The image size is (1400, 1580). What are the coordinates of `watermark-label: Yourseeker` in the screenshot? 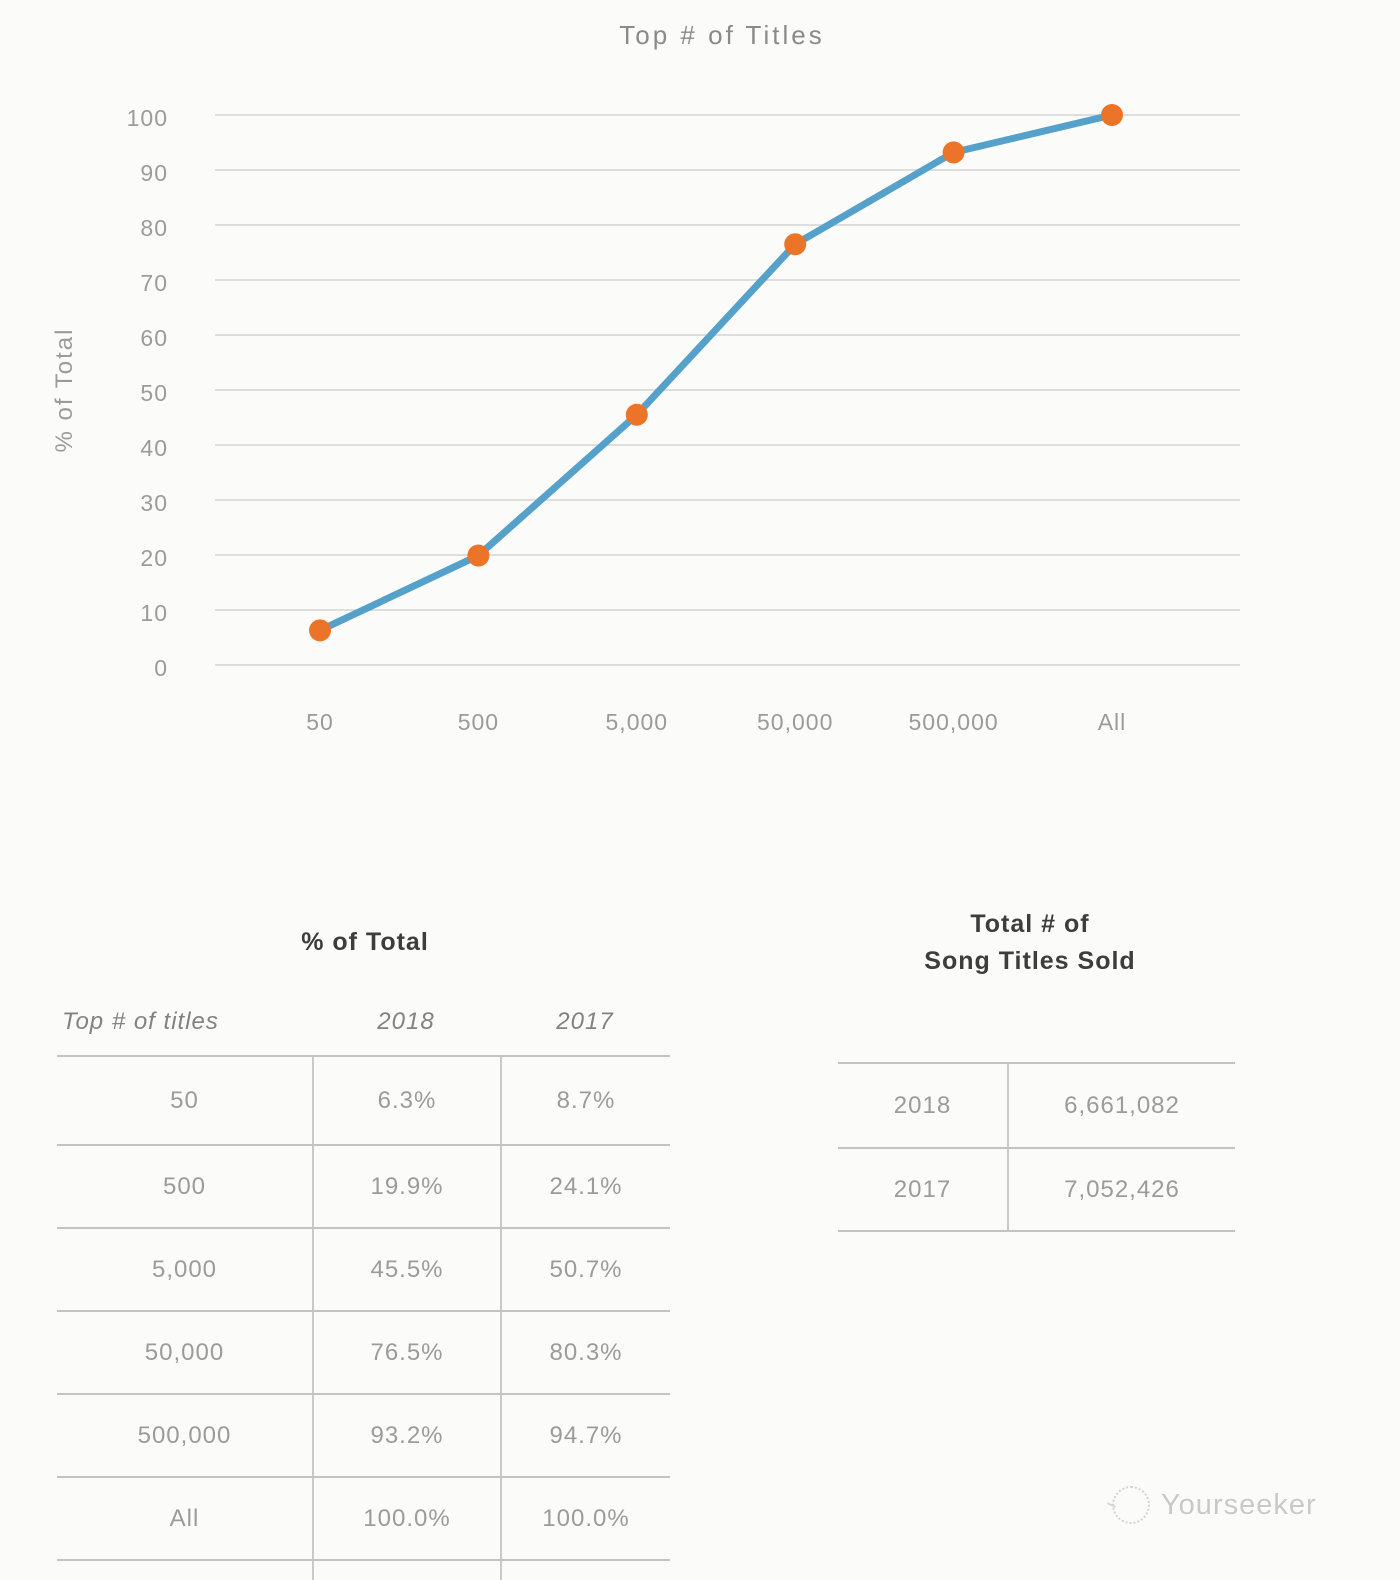 It's located at (1239, 1504).